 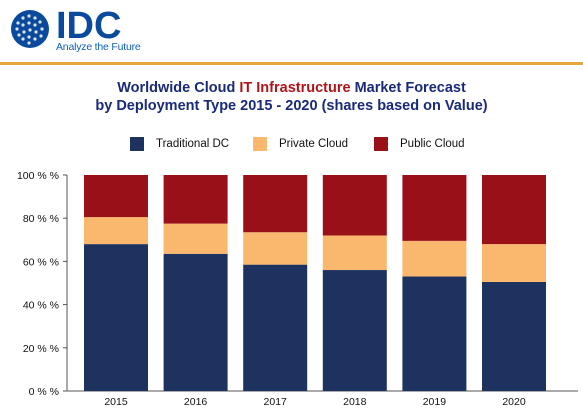 What do you see at coordinates (30, 29) in the screenshot?
I see `globe-logo-icon` at bounding box center [30, 29].